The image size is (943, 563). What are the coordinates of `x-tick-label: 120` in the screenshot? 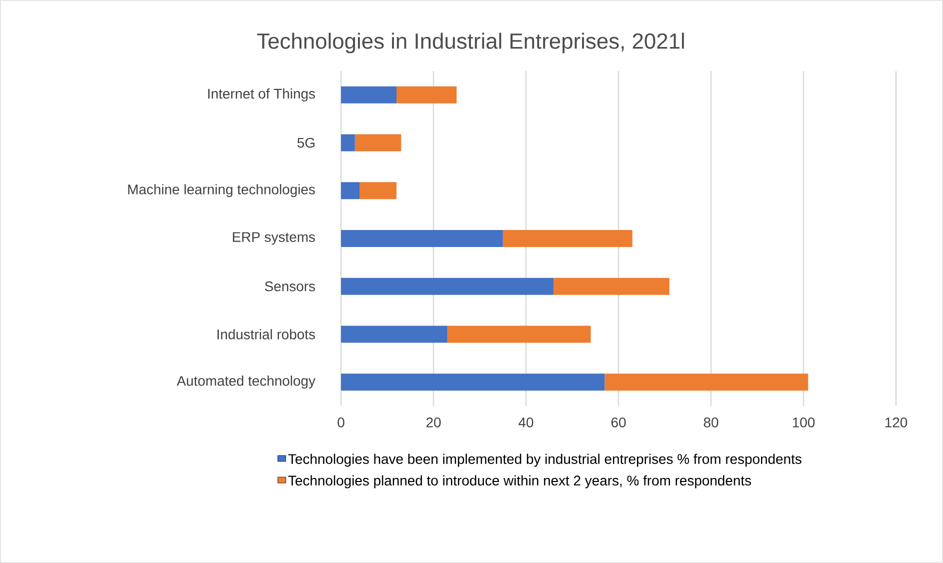 It's located at (896, 423).